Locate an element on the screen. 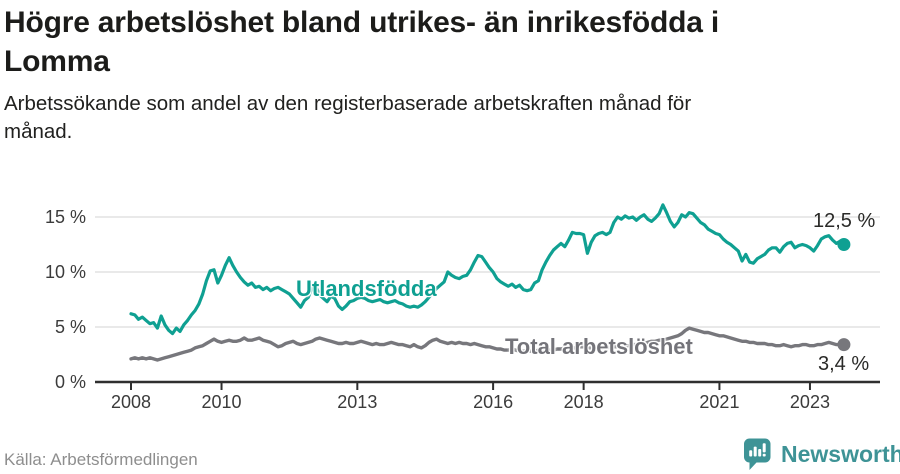  y-tick-label: 15 % is located at coordinates (65, 217).